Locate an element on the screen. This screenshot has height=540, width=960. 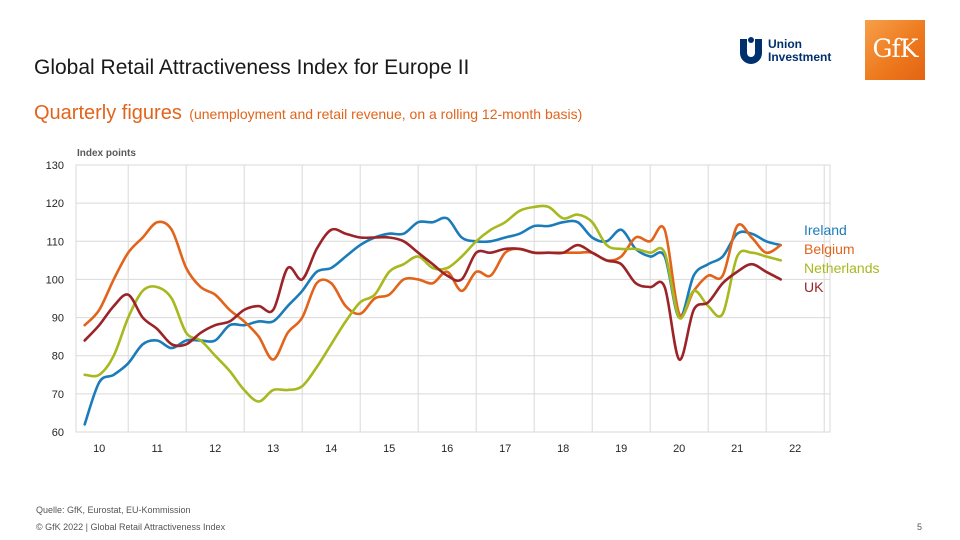
legend: Ireland Belgium Netherlands UK is located at coordinates (842, 258).